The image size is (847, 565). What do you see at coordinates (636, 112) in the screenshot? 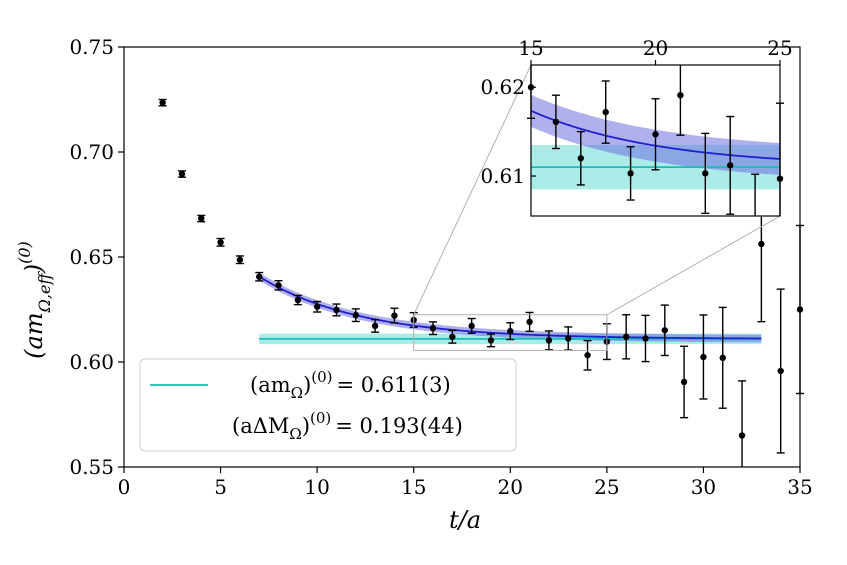
I see `inset-axis-ticks: 15 20 25 0.61 0.62` at bounding box center [636, 112].